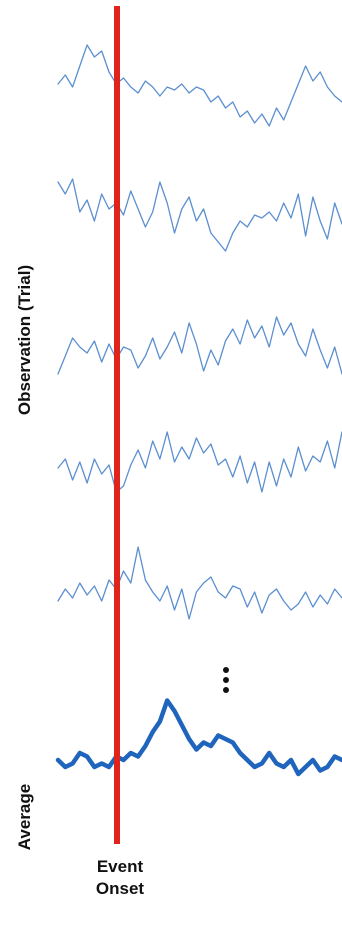 This screenshot has width=342, height=930. What do you see at coordinates (198, 737) in the screenshot?
I see `average-trace` at bounding box center [198, 737].